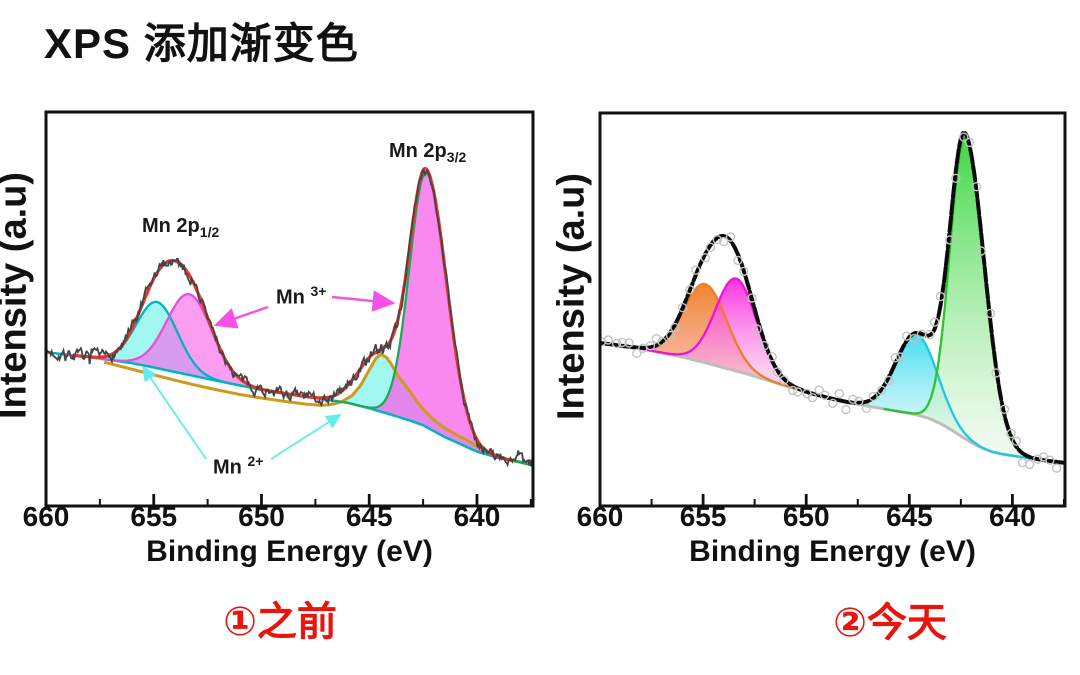 This screenshot has height=675, width=1080. I want to click on x-axis-label-before: Binding Energy (eV), so click(289, 551).